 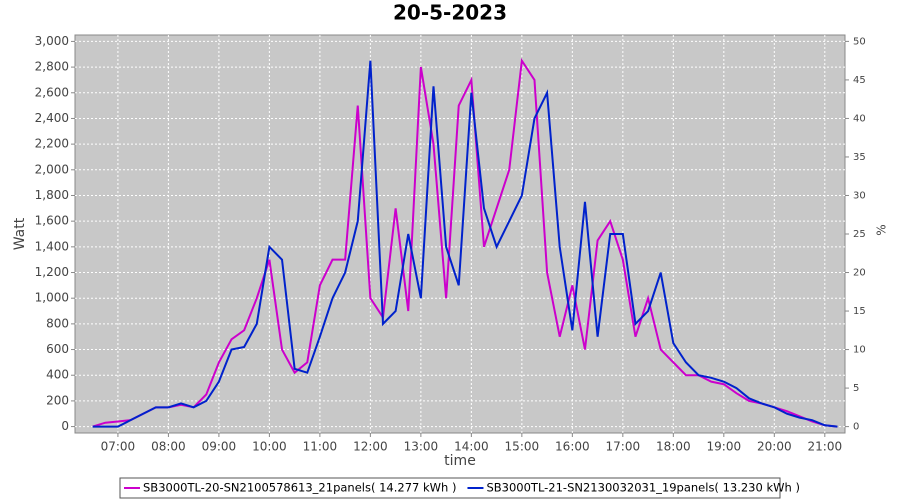 What do you see at coordinates (219, 447) in the screenshot?
I see `x-tick-label: 09:00` at bounding box center [219, 447].